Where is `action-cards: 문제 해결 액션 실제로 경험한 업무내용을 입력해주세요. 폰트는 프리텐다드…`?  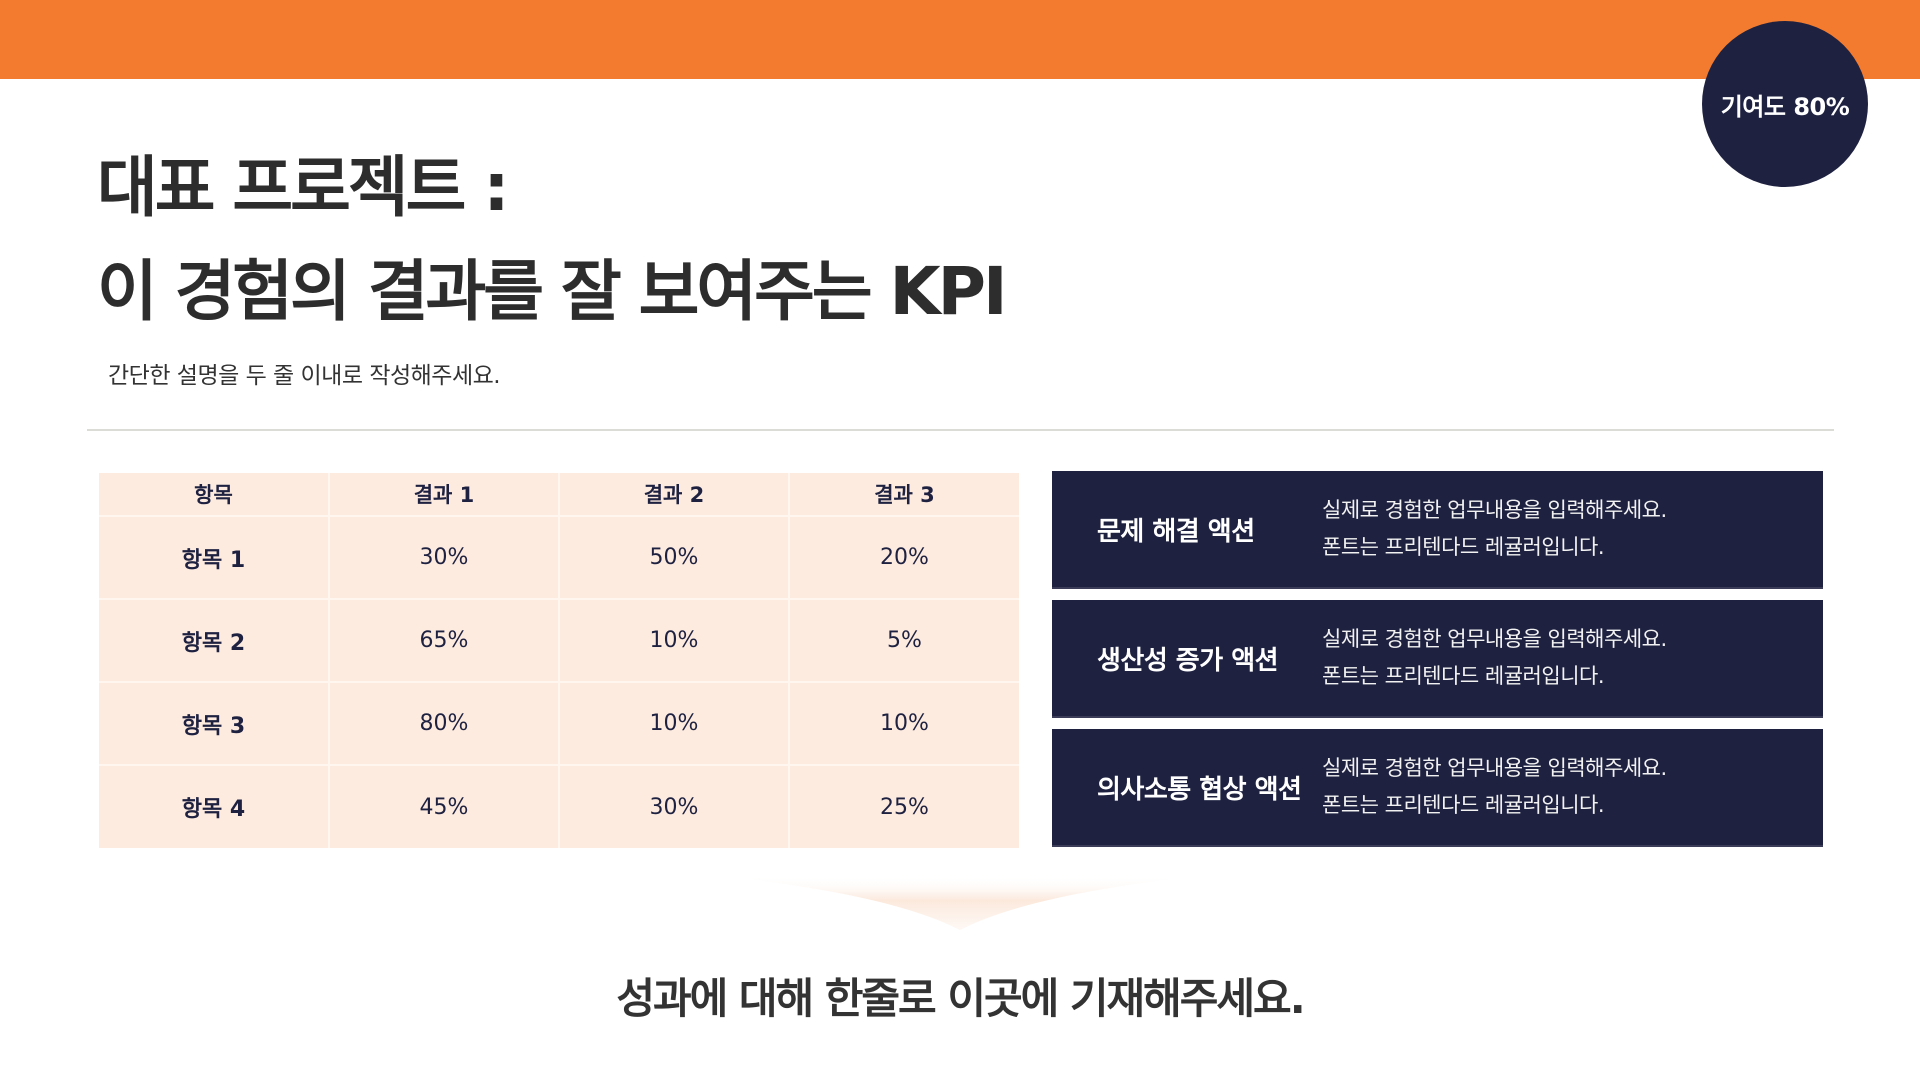
action-cards: 문제 해결 액션 실제로 경험한 업무내용을 입력해주세요. 폰트는 프리텐다드… is located at coordinates (1437, 664).